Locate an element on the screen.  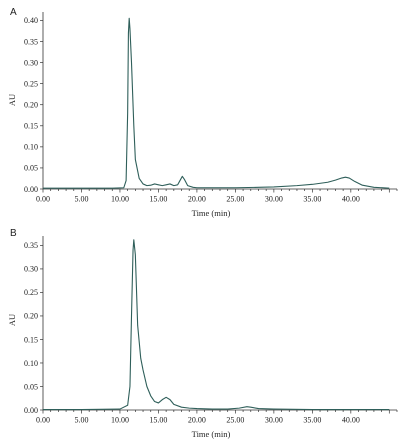
panel-label: A is located at coordinates (13, 12).